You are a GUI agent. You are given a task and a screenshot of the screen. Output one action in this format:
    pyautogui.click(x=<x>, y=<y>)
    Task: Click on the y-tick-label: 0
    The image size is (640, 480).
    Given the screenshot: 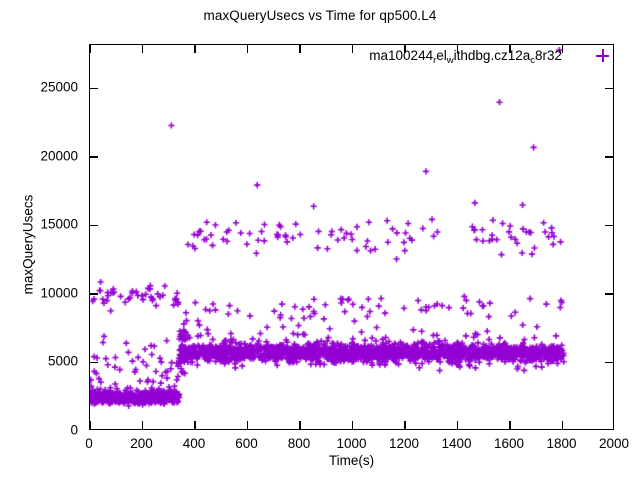 What is the action you would take?
    pyautogui.click(x=74, y=430)
    